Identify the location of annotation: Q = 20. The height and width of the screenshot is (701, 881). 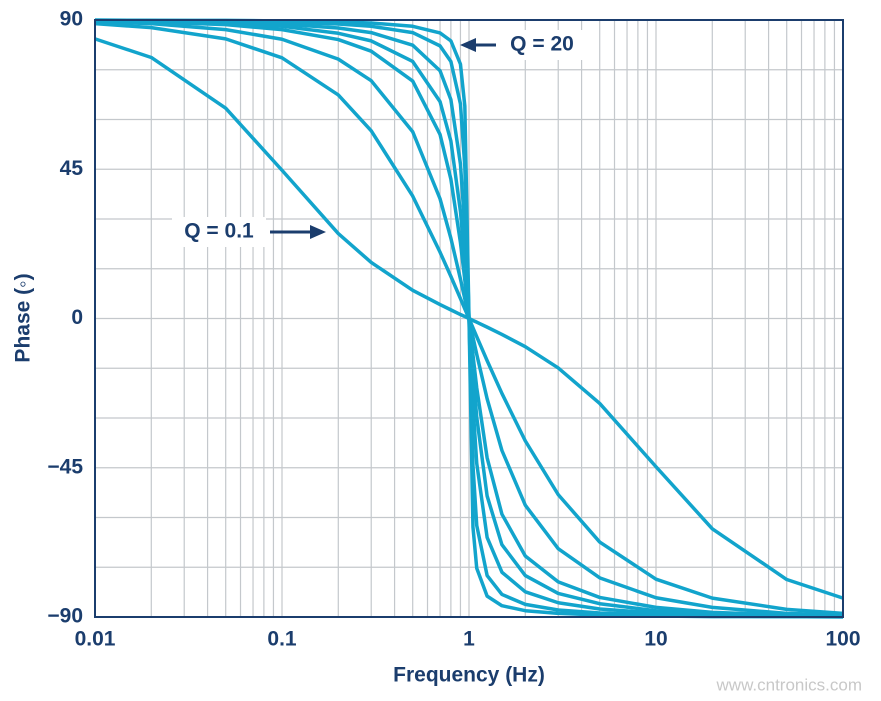
(542, 44).